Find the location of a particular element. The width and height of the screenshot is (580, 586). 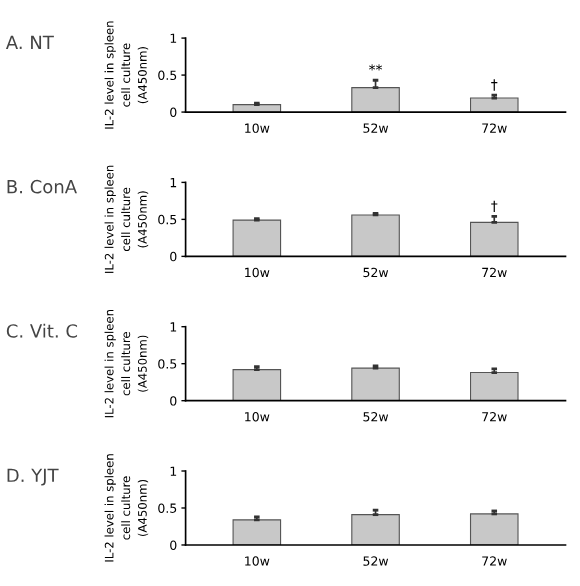

chart-title: C. Vit. C is located at coordinates (42, 330).